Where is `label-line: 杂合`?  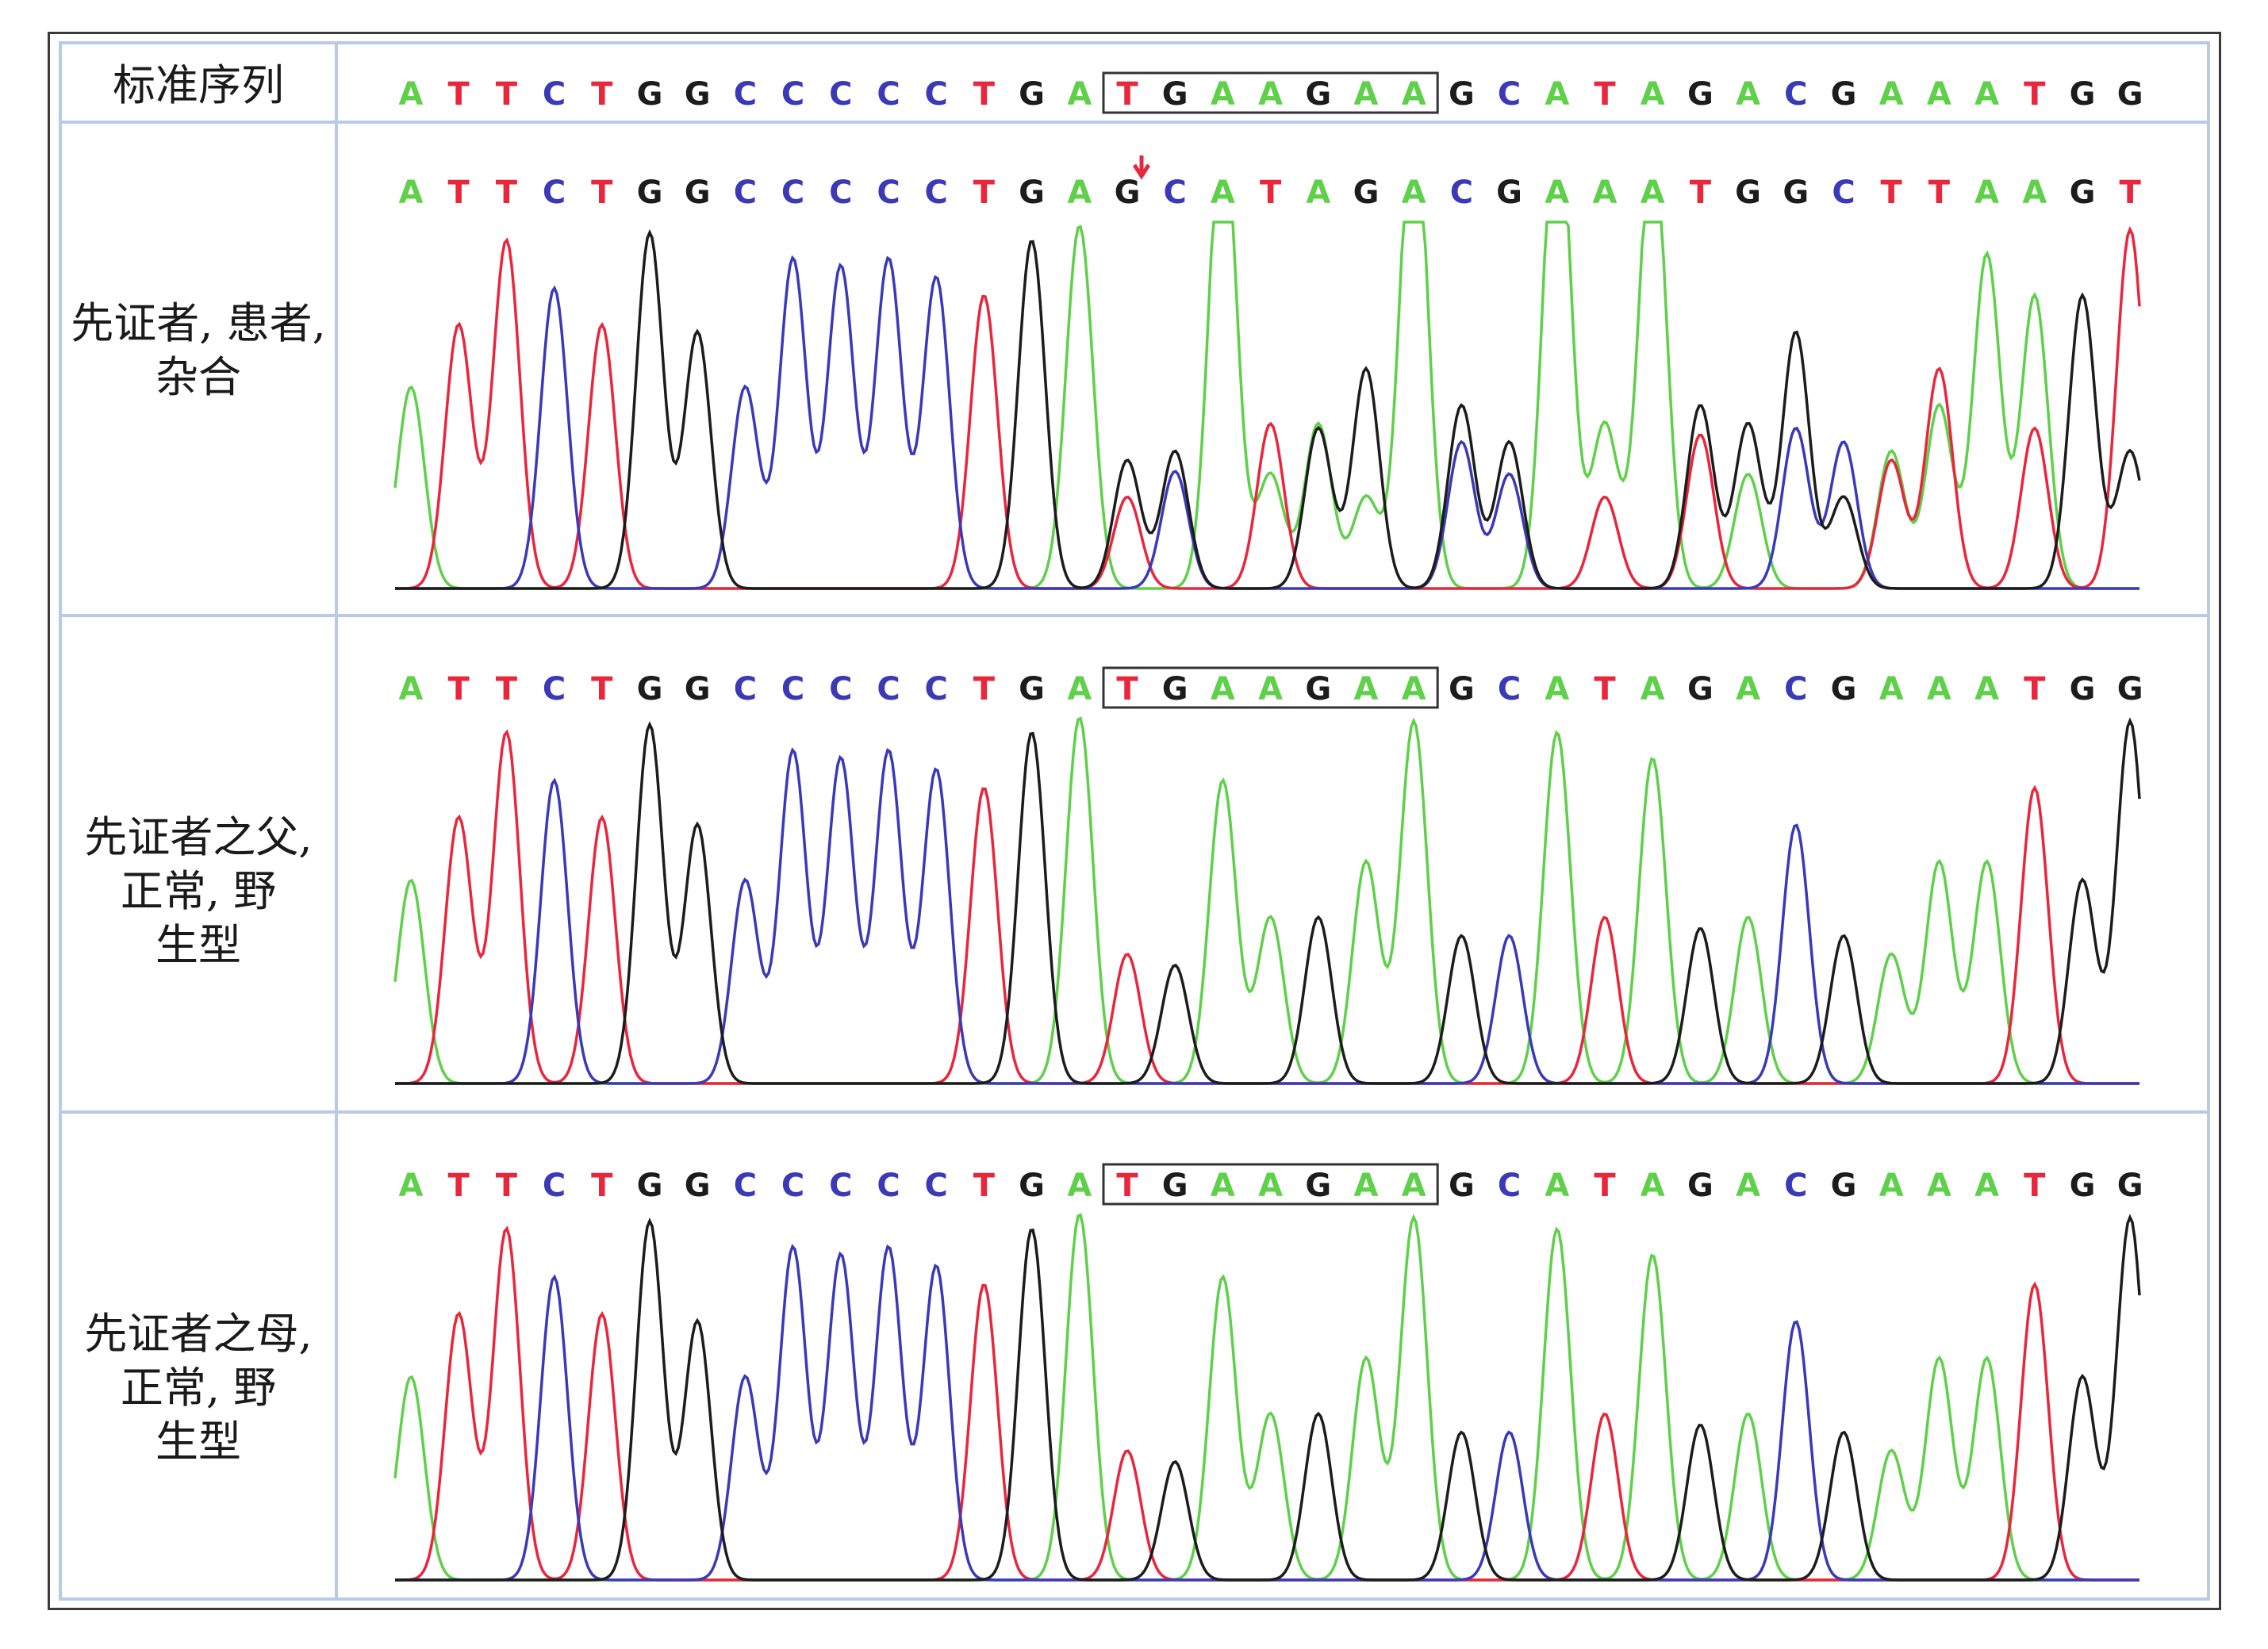 label-line: 杂合 is located at coordinates (198, 377).